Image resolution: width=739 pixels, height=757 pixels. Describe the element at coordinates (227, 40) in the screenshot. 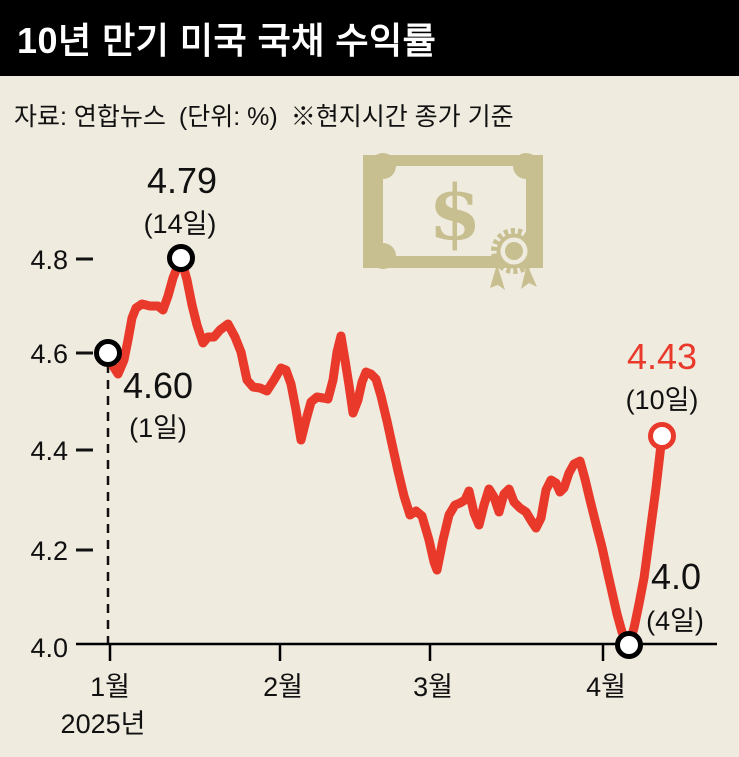

I see `page-title: 10년 만기 미국 국채 수익률` at that location.